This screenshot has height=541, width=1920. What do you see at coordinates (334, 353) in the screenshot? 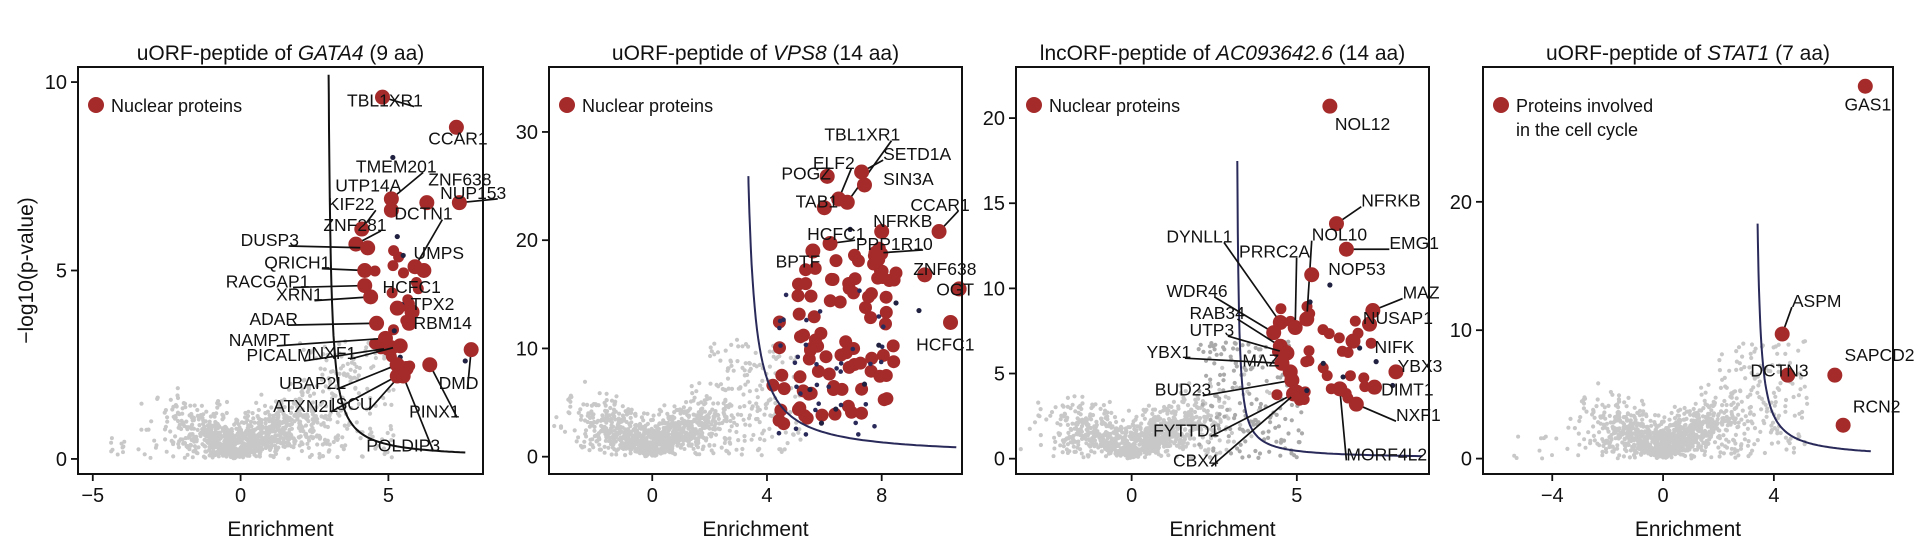
I see `point-label: NXF1` at bounding box center [334, 353].